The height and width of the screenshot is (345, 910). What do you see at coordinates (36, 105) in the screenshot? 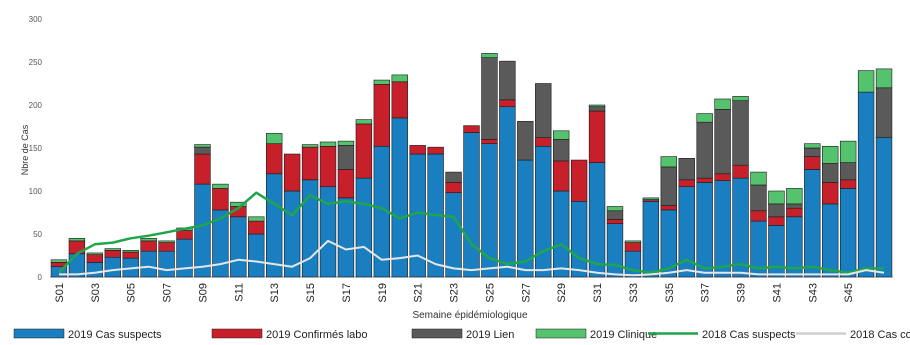
I see `y-tick-label: 200` at bounding box center [36, 105].